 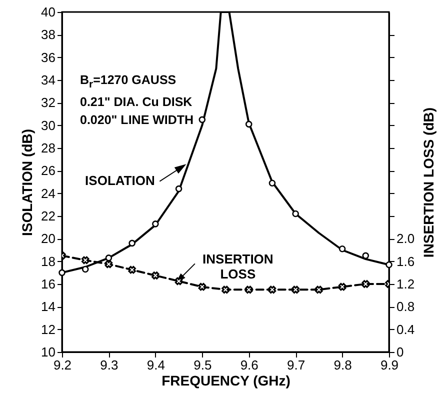 What do you see at coordinates (27, 182) in the screenshot?
I see `y-axis-title: ISOLATION (dB)` at bounding box center [27, 182].